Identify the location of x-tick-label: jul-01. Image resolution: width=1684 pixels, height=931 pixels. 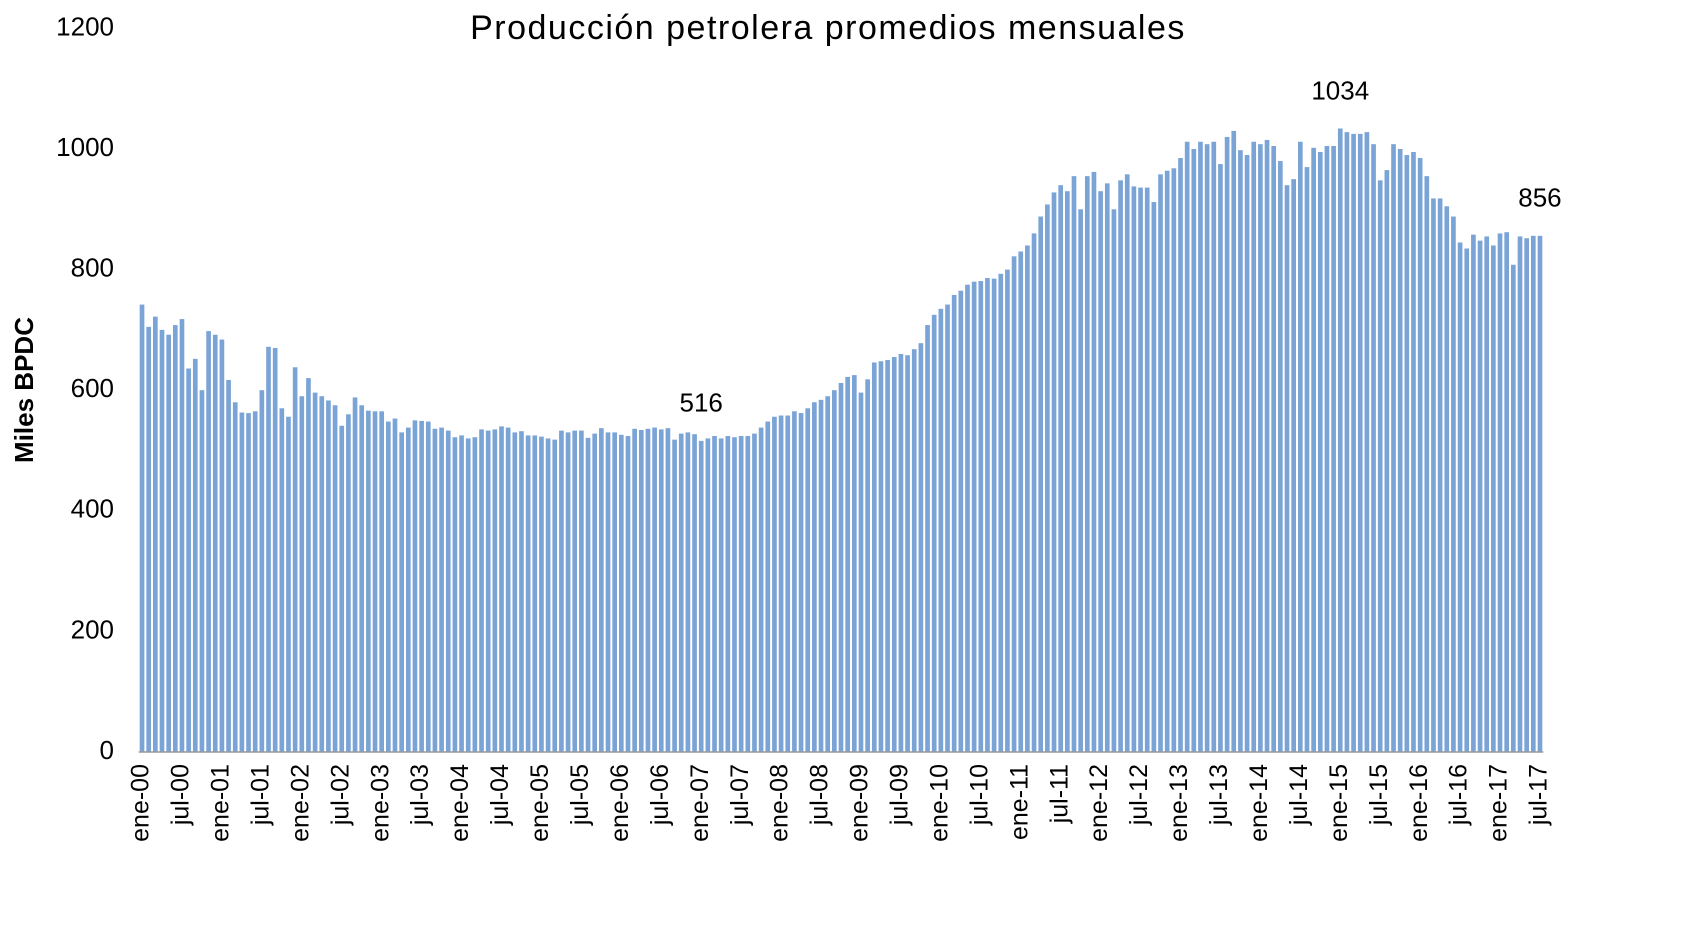
(260, 795).